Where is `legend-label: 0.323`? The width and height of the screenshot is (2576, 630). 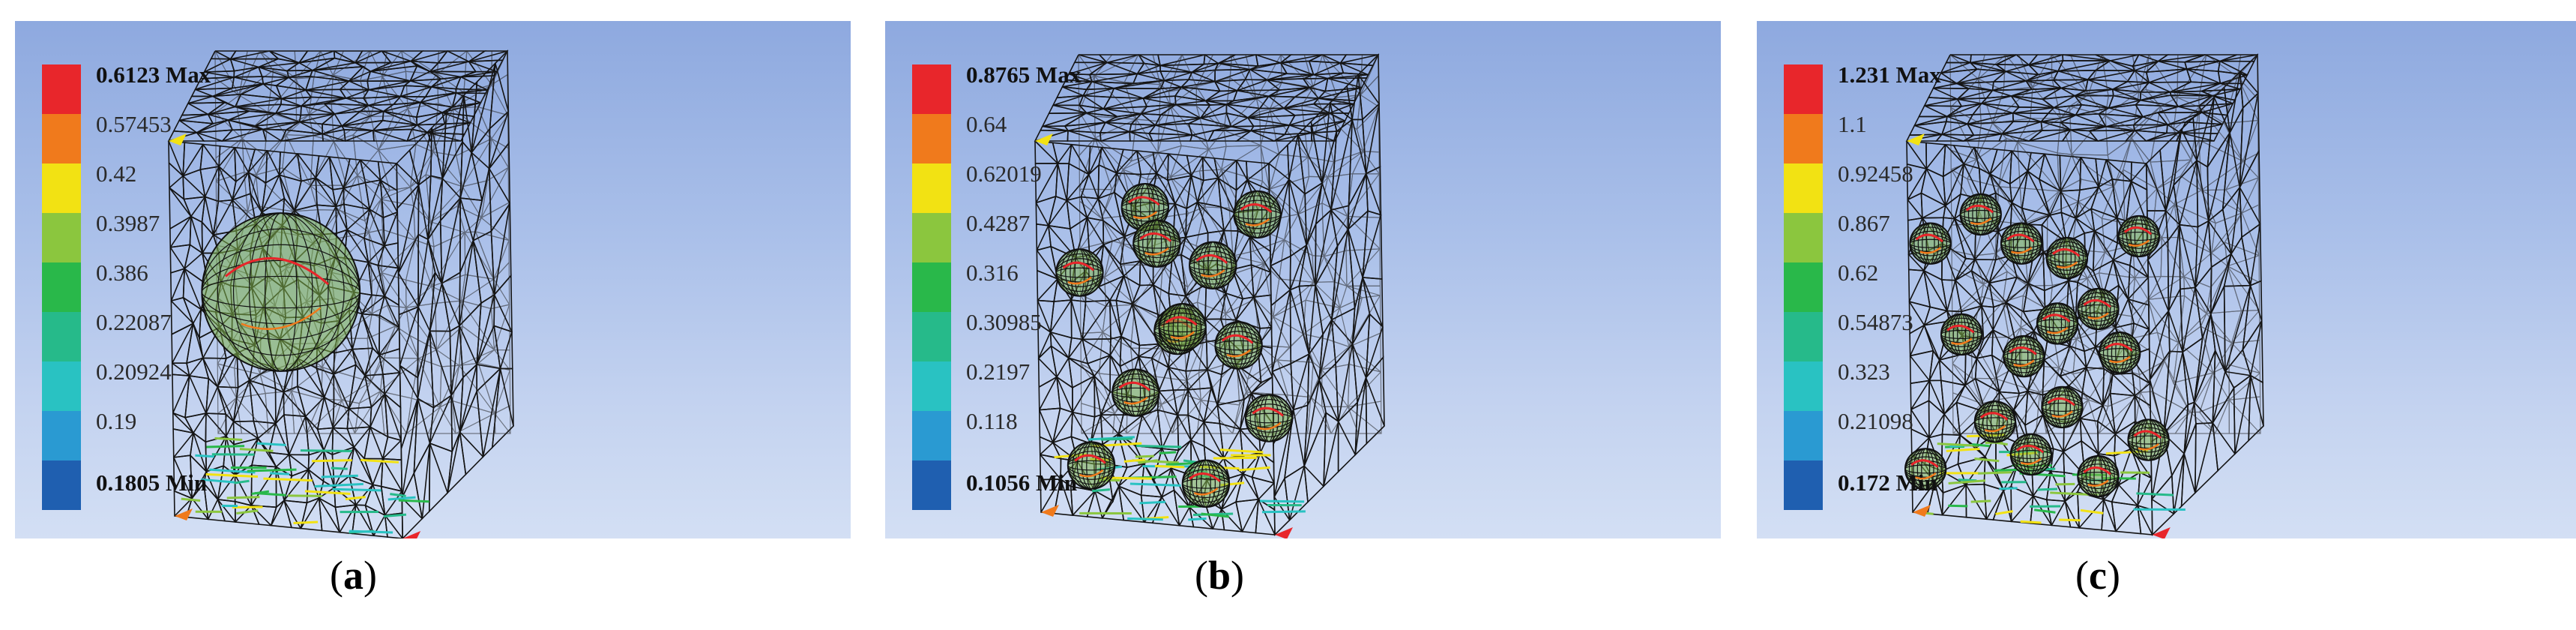
legend-label: 0.323 is located at coordinates (1864, 371).